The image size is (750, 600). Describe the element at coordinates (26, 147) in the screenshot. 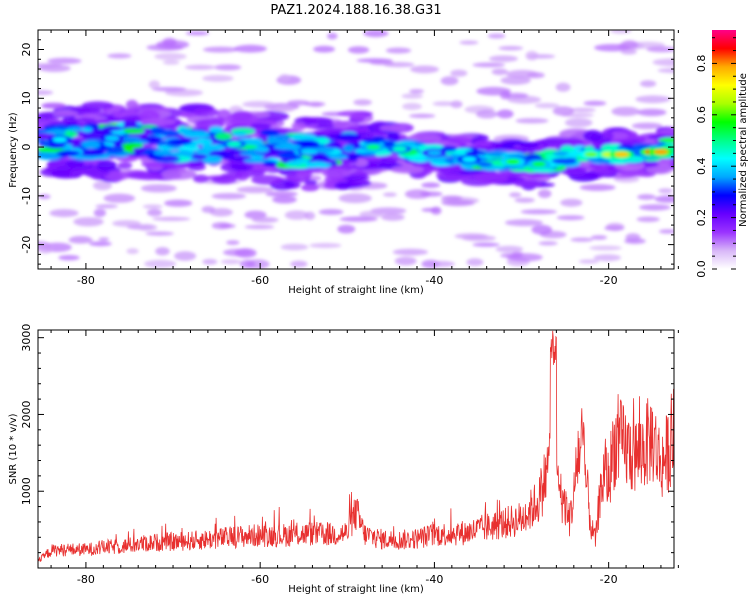

I see `tick-label: 0` at that location.